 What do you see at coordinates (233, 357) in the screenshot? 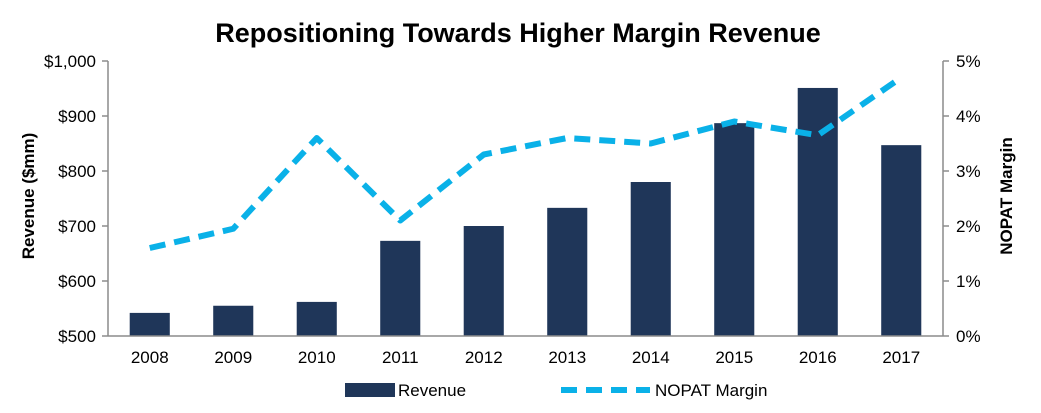
I see `x-tick-label: 2009` at bounding box center [233, 357].